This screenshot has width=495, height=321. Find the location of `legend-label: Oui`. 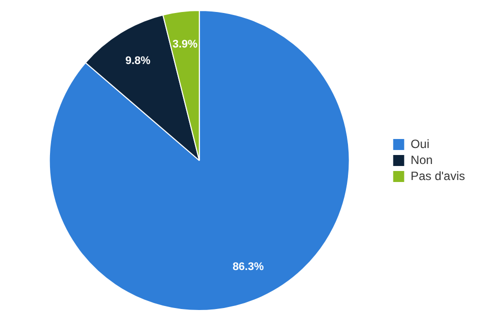

legend-label: Oui is located at coordinates (420, 143).